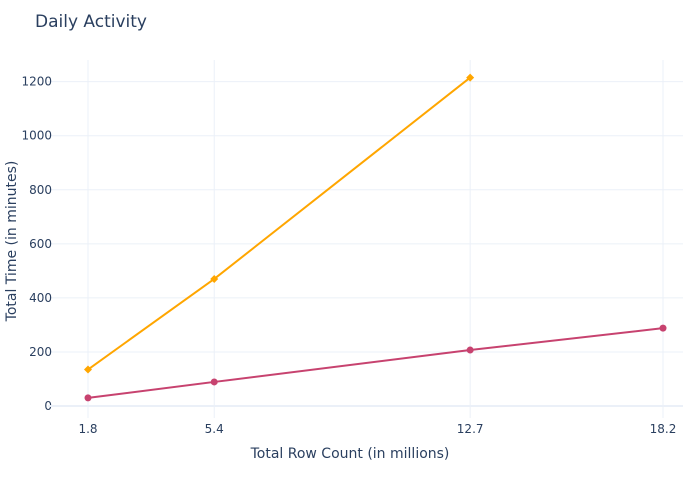  I want to click on x-tick-label: 12.7, so click(470, 429).